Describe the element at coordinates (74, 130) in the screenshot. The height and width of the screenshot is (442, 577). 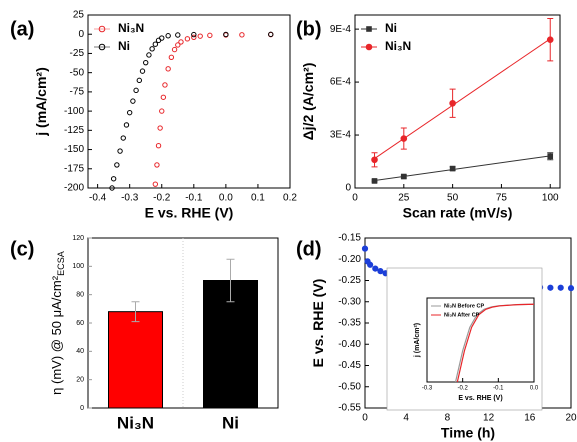
I see `y-tick-label: -125` at that location.